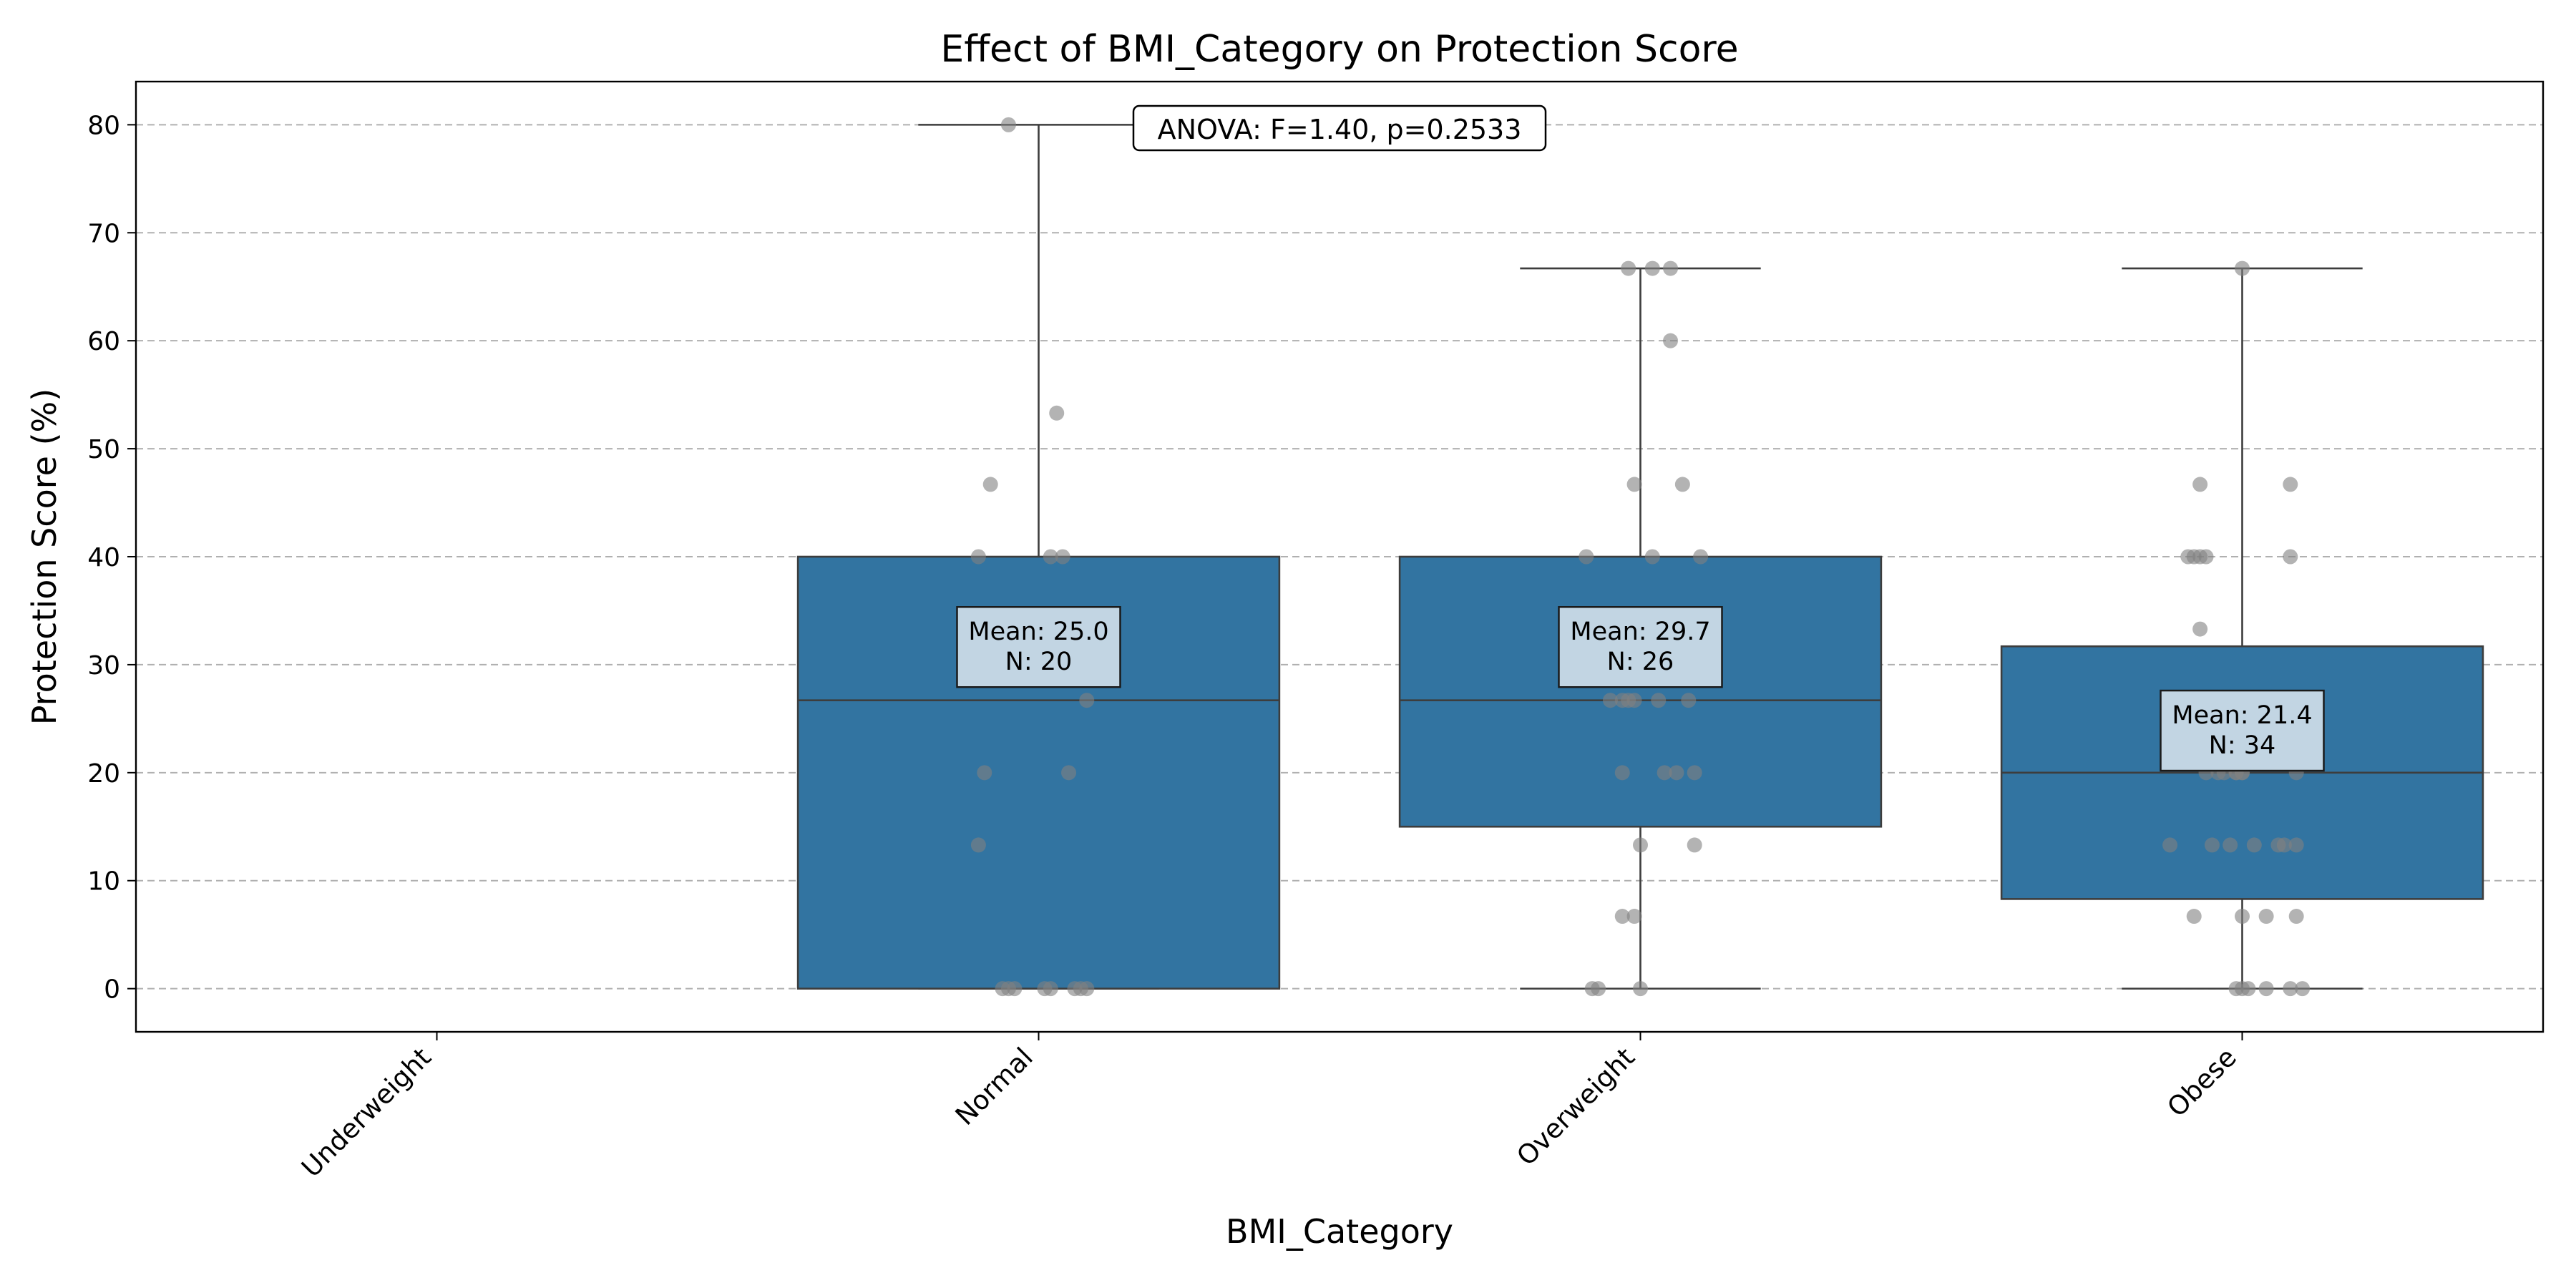 Image resolution: width=2576 pixels, height=1288 pixels. What do you see at coordinates (2242, 745) in the screenshot?
I see `stat-n-label: N: 34` at bounding box center [2242, 745].